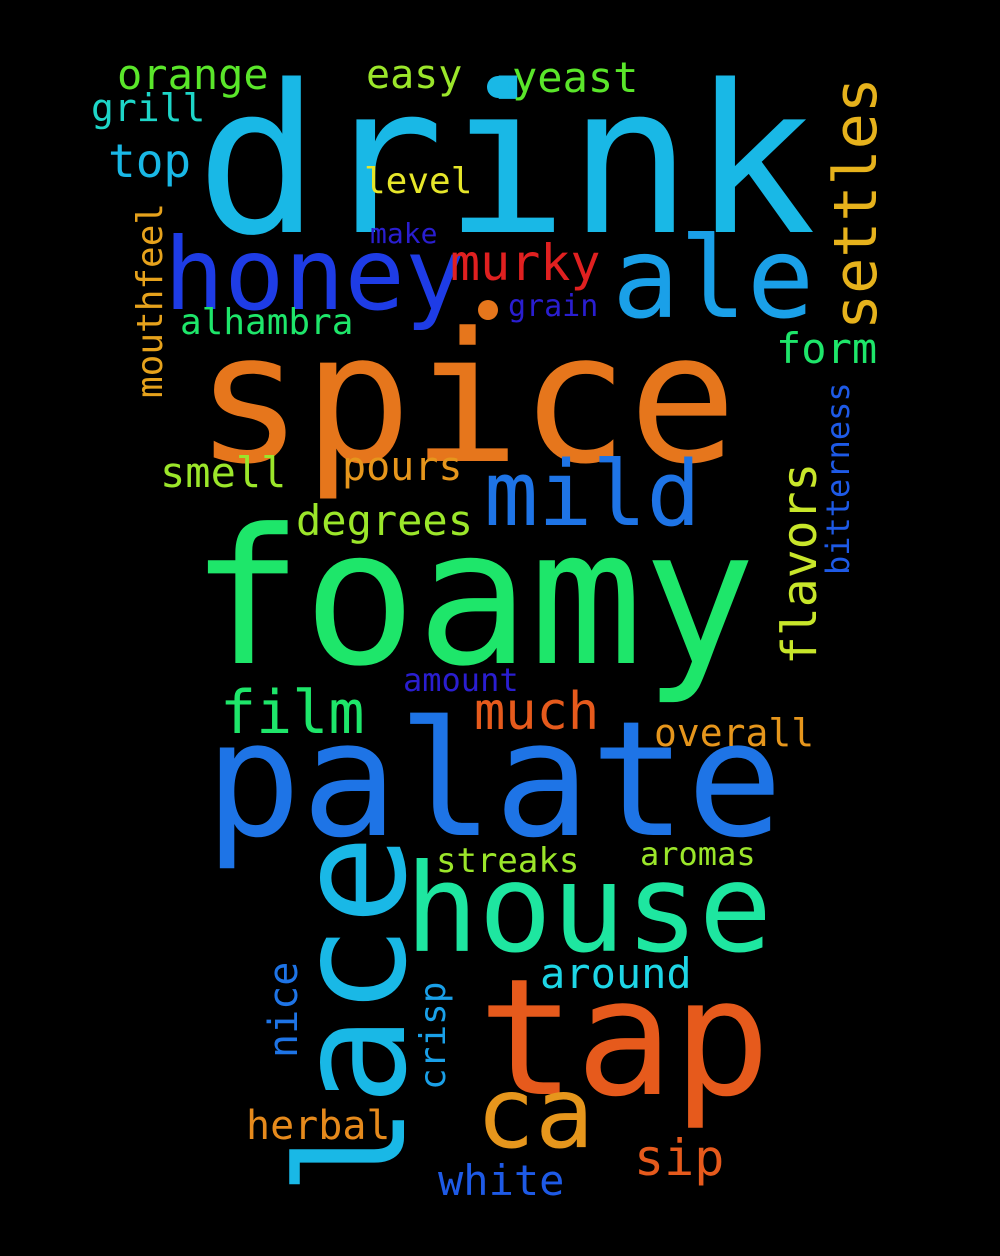 Image resolution: width=1000 pixels, height=1256 pixels. What do you see at coordinates (473, 598) in the screenshot?
I see `word-foamy: foamy` at bounding box center [473, 598].